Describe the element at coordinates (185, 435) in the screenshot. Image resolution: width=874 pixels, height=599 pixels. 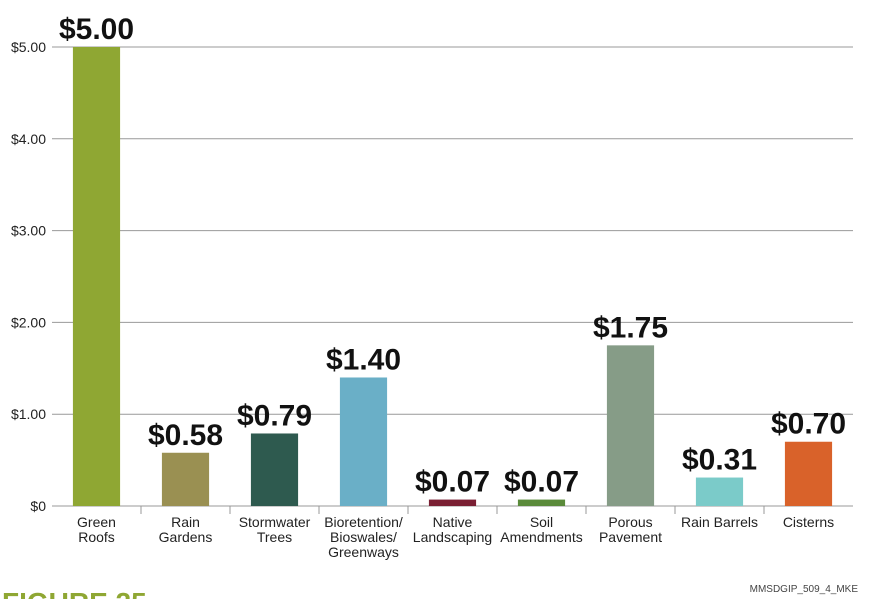
I see `value-label: $0.58` at that location.